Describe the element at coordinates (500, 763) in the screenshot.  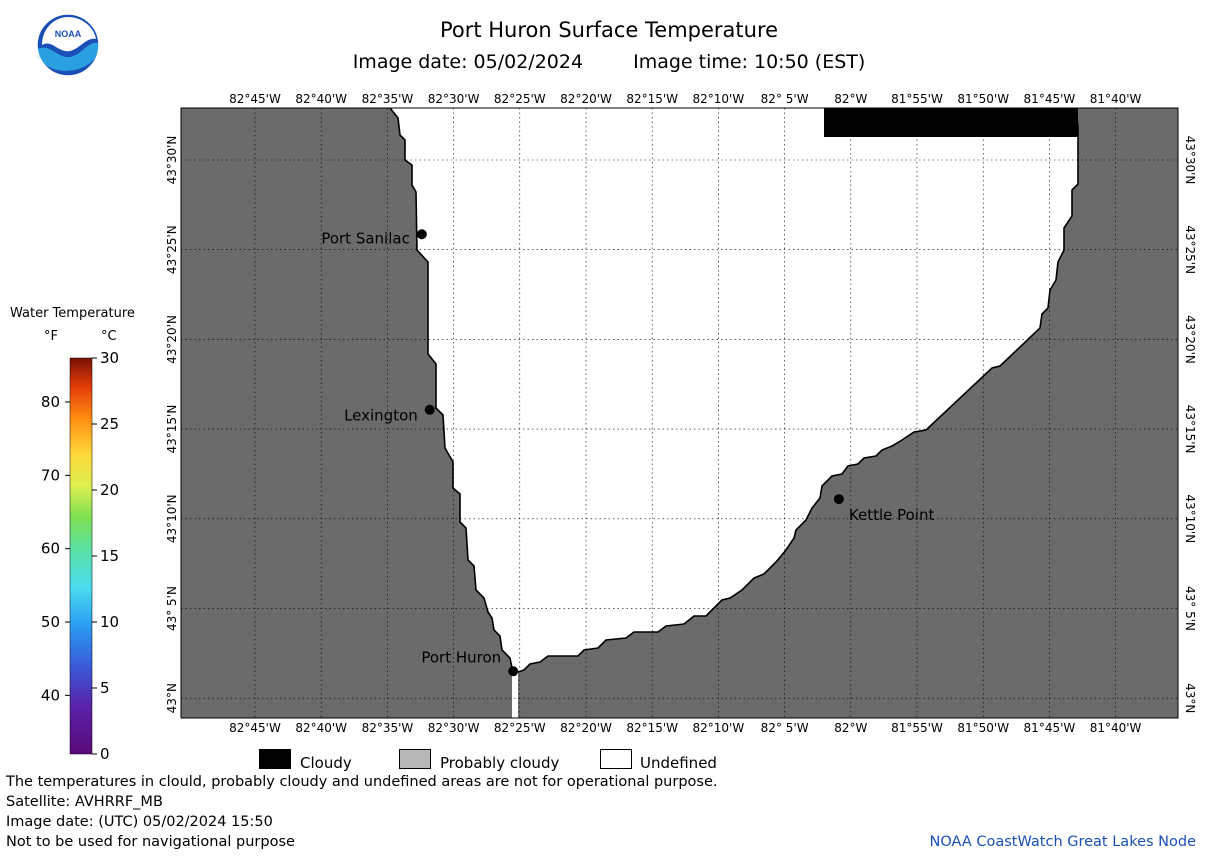
I see `key-label-probably-cloudy: Probably cloudy` at that location.